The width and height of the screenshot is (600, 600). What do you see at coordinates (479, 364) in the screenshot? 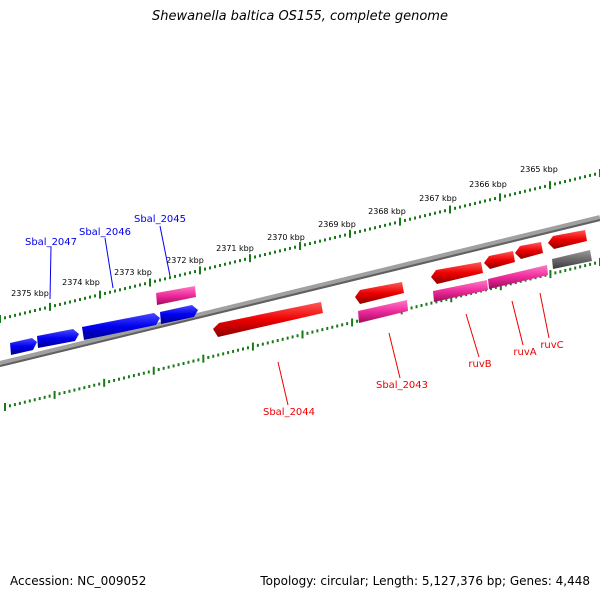
I see `label-ruvB: ruvB` at bounding box center [479, 364].